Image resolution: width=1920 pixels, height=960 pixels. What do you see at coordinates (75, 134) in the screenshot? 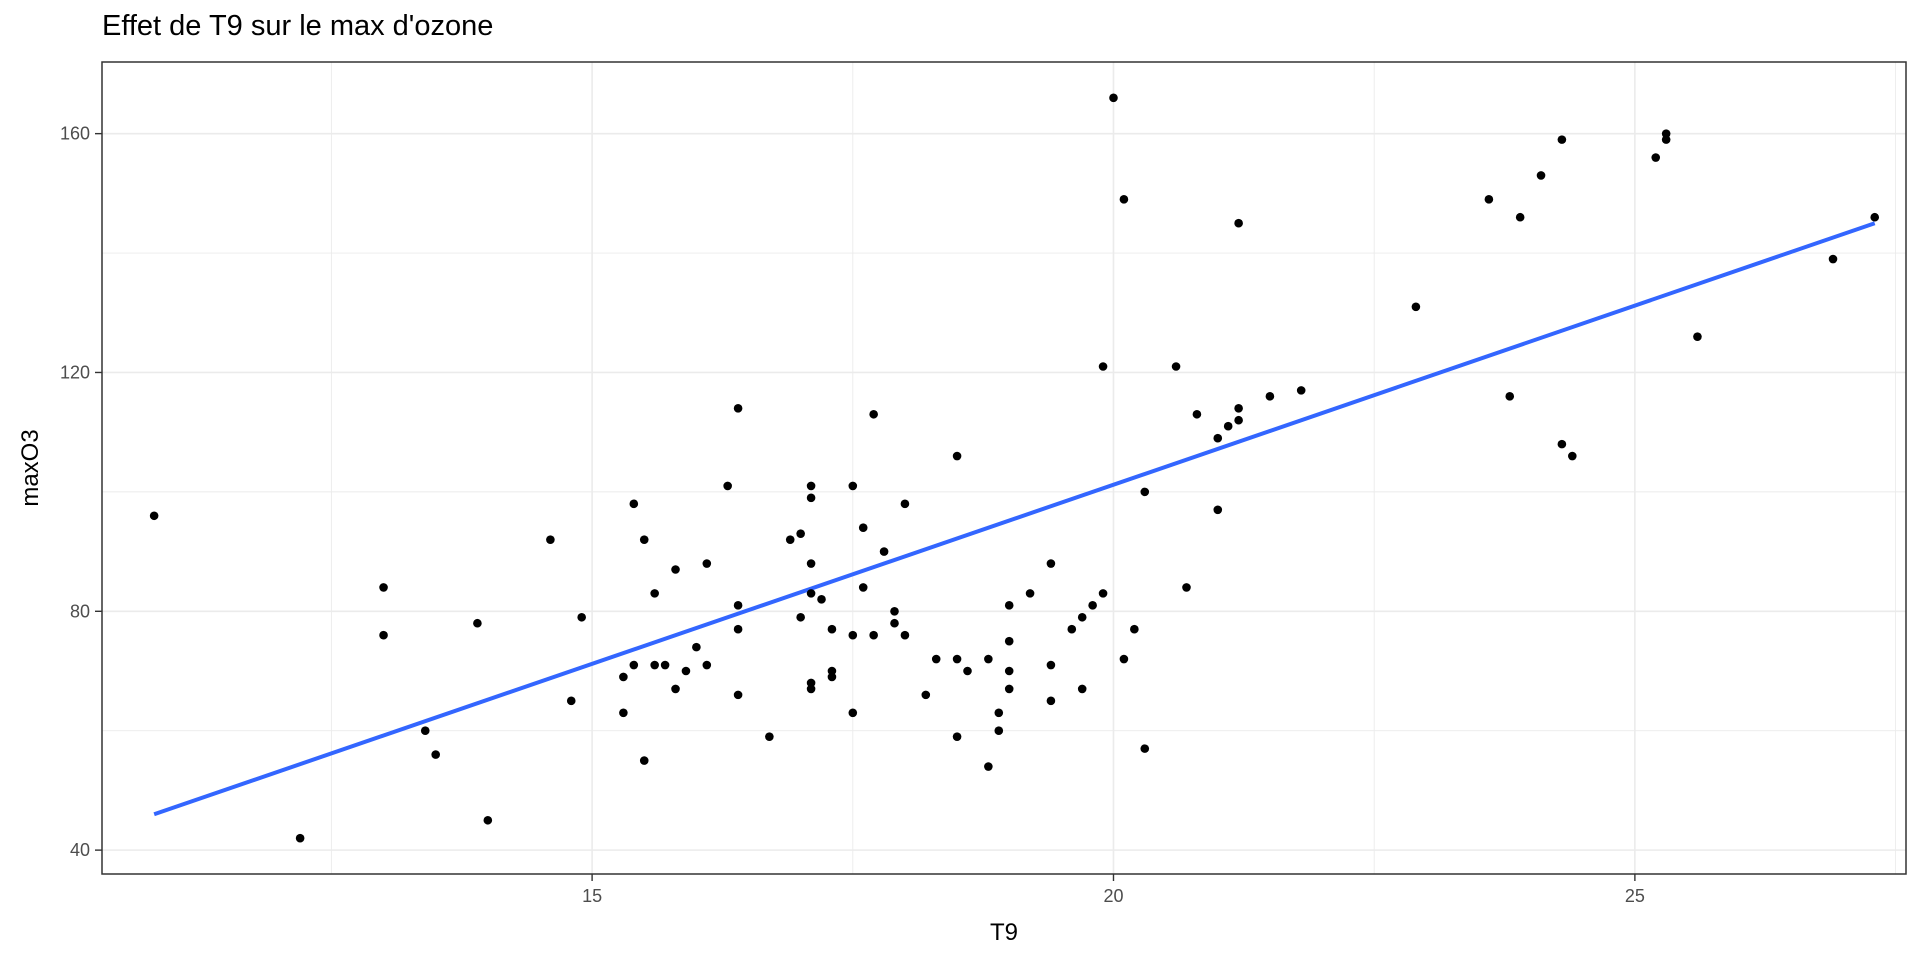
I see `y-tick-label: 160` at bounding box center [75, 134].